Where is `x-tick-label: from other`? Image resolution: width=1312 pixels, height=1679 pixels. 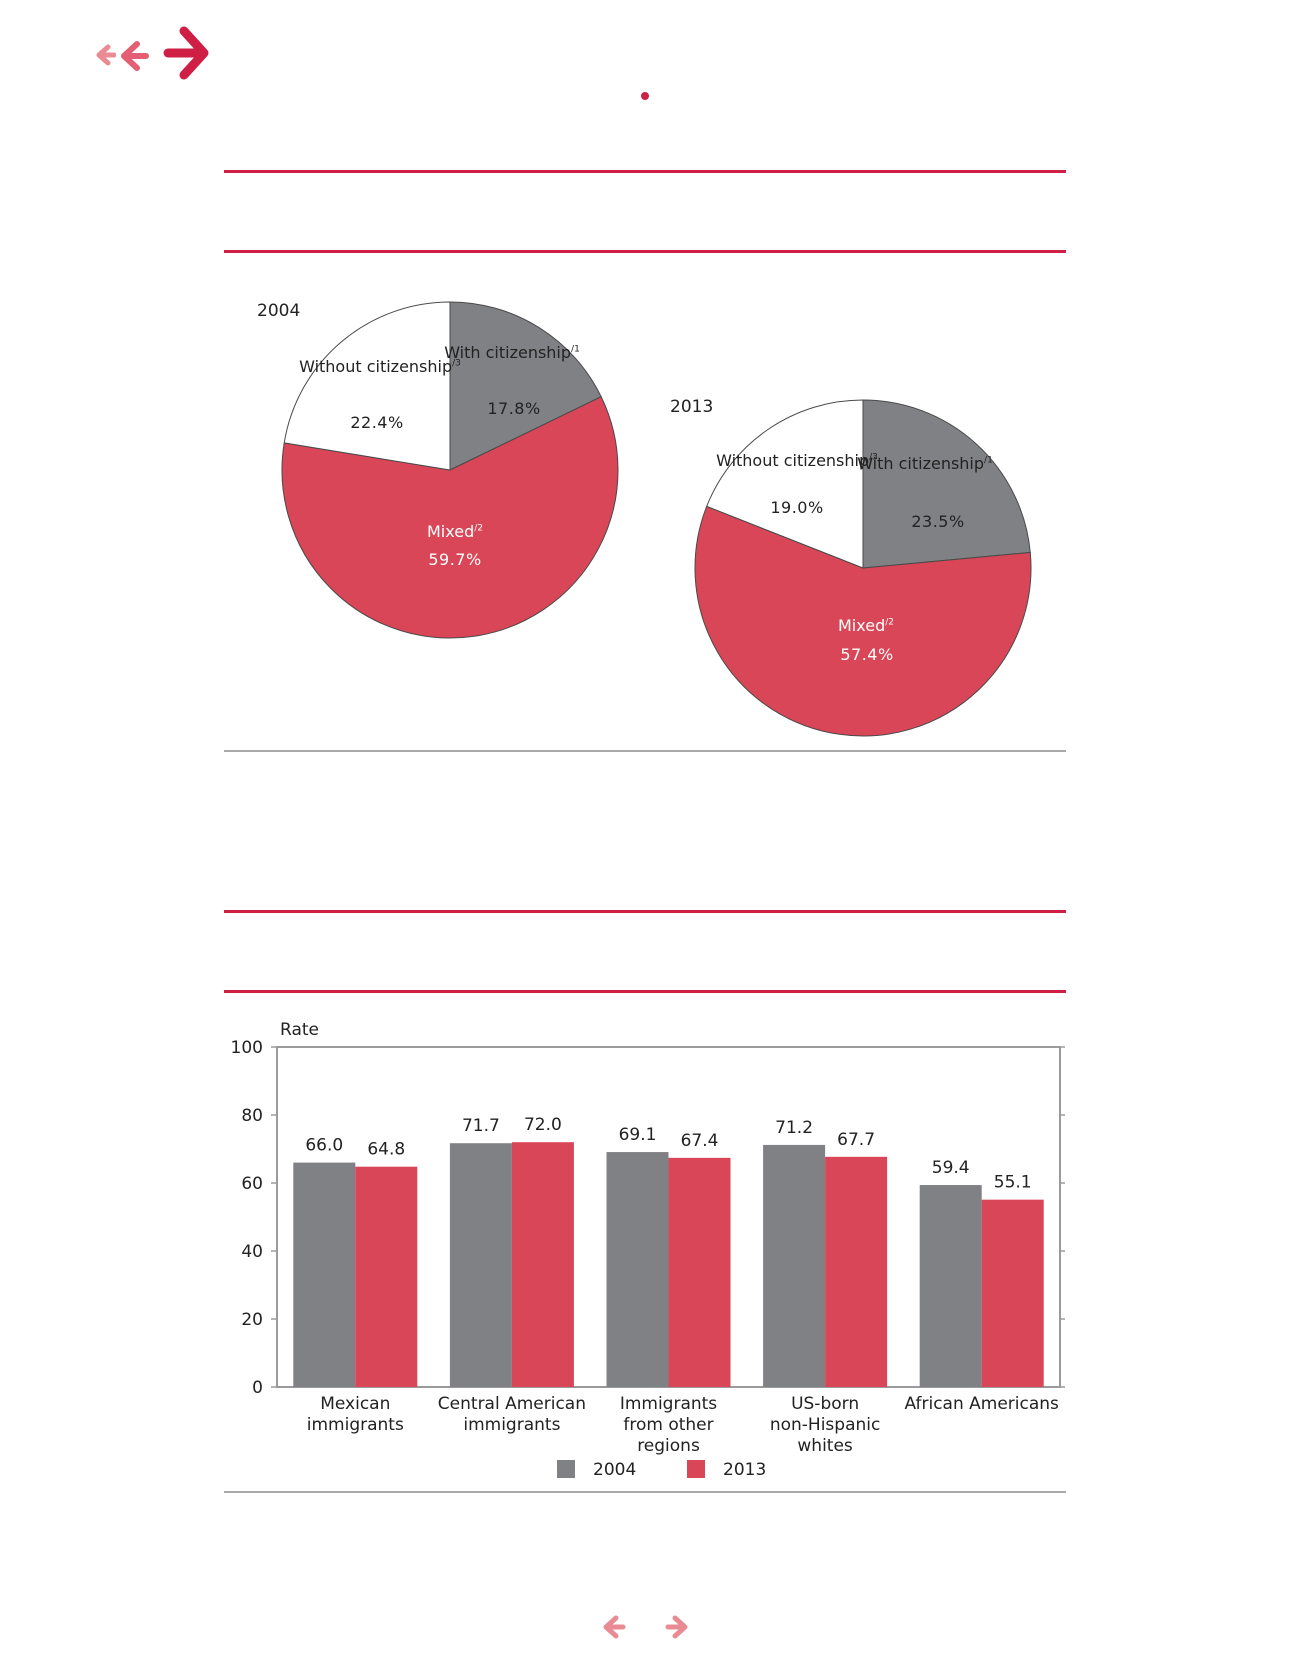 x-tick-label: from other is located at coordinates (668, 1425).